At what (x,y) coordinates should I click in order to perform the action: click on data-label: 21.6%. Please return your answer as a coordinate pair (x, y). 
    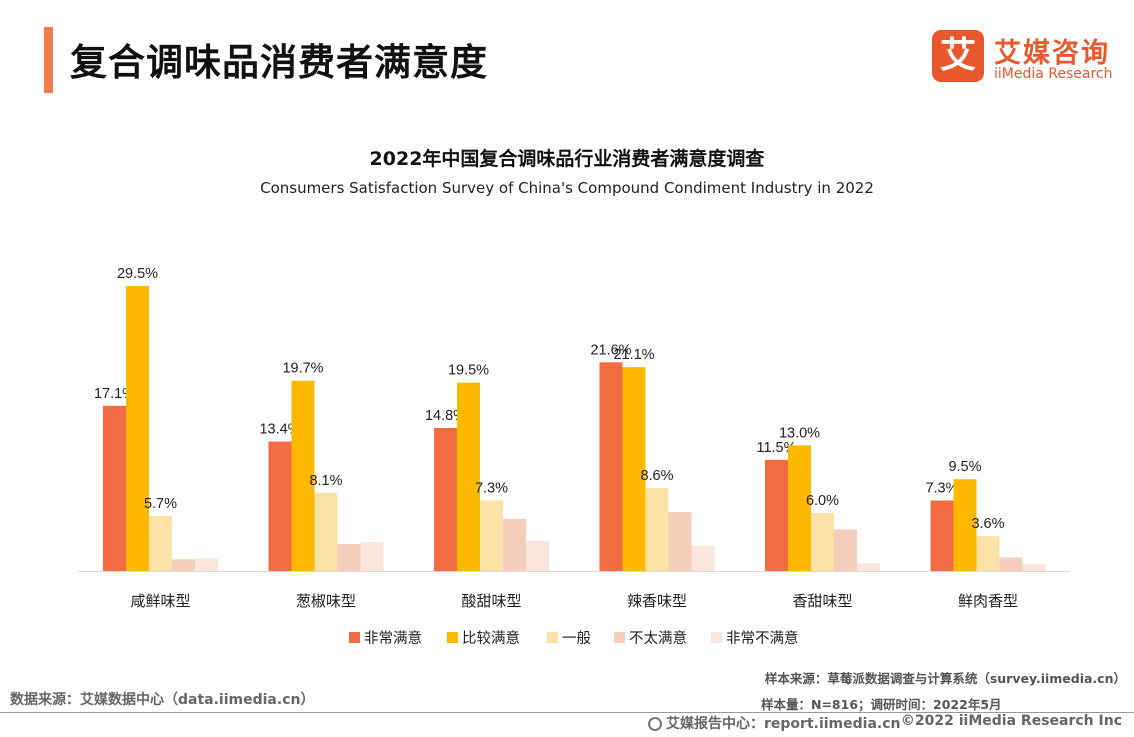
    Looking at the image, I should click on (610, 350).